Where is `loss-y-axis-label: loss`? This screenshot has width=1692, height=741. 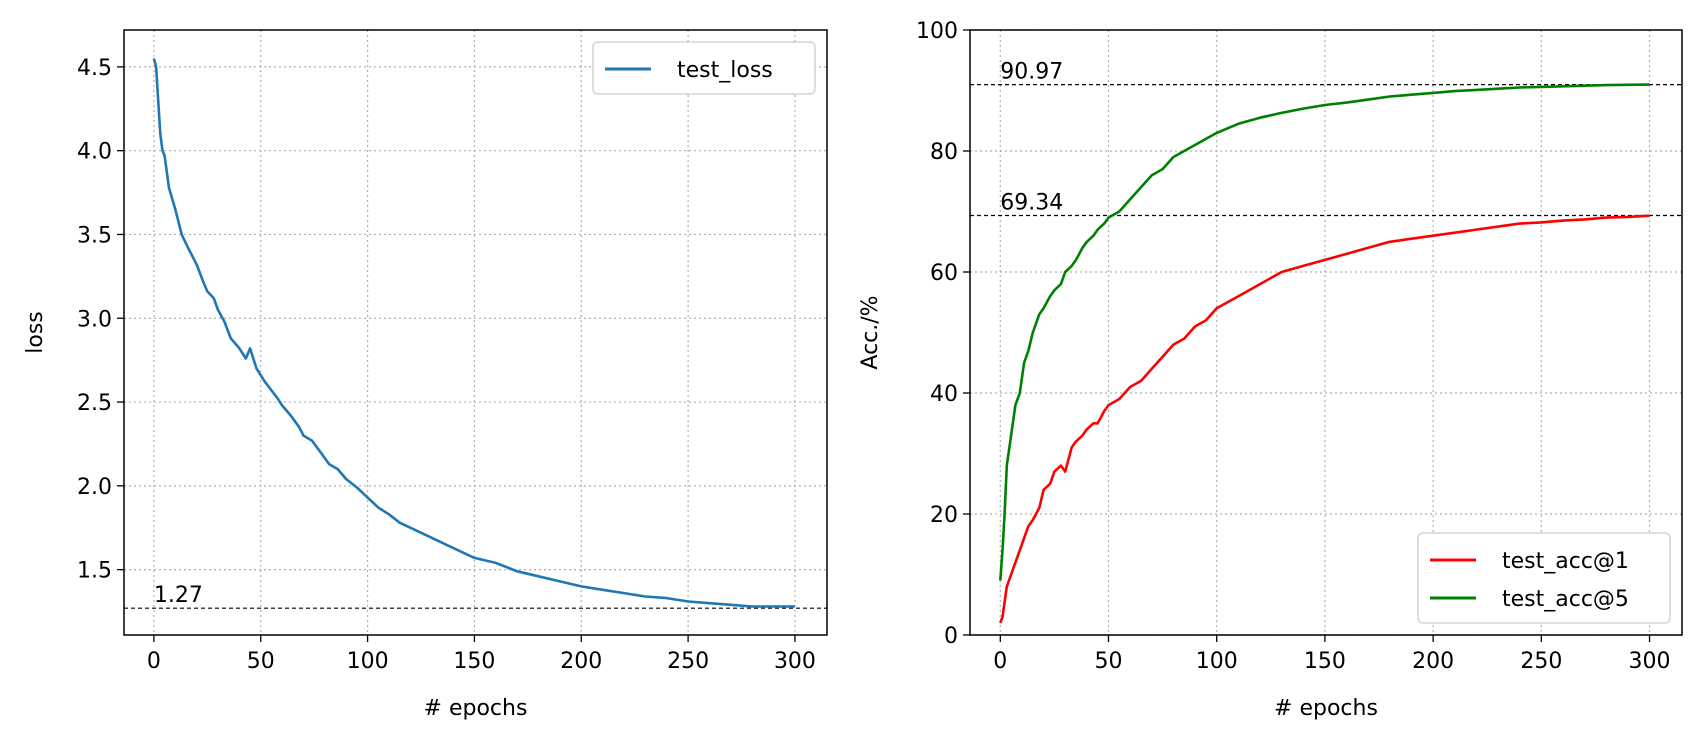 loss-y-axis-label: loss is located at coordinates (35, 332).